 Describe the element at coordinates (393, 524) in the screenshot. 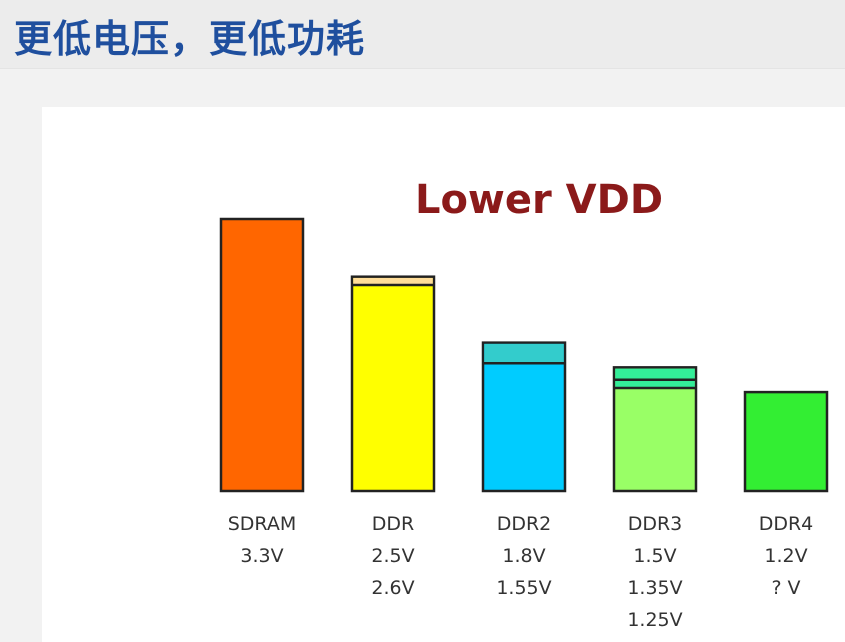

I see `category-label: DDR` at that location.